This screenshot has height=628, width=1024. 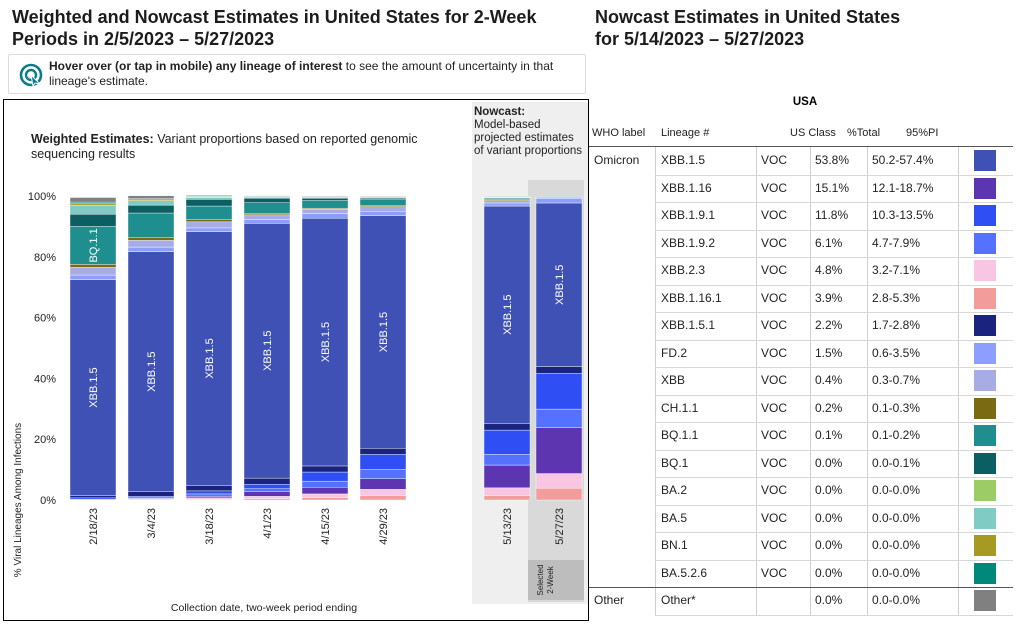 What do you see at coordinates (801, 354) in the screenshot?
I see `table-row: FD.2 VOC 1.5% 0.6-3.5%` at bounding box center [801, 354].